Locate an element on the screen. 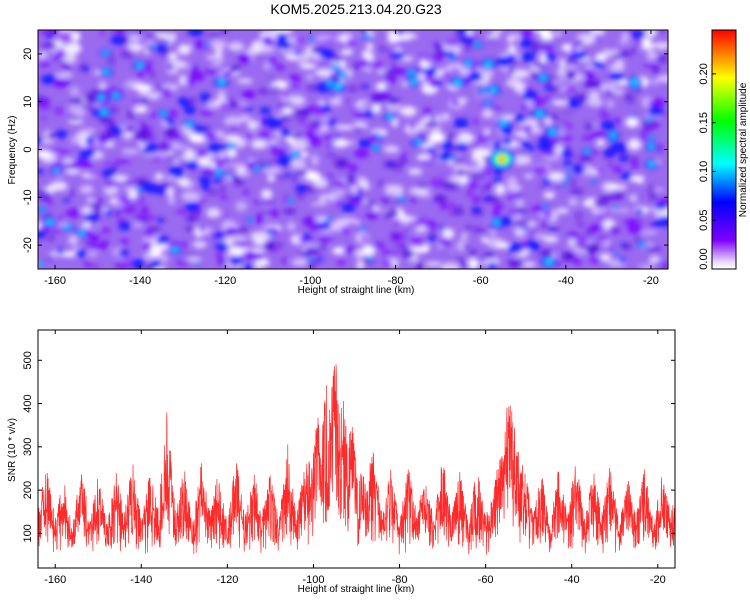 The image size is (750, 600). snr-y-tick-label: 100 is located at coordinates (28, 533).